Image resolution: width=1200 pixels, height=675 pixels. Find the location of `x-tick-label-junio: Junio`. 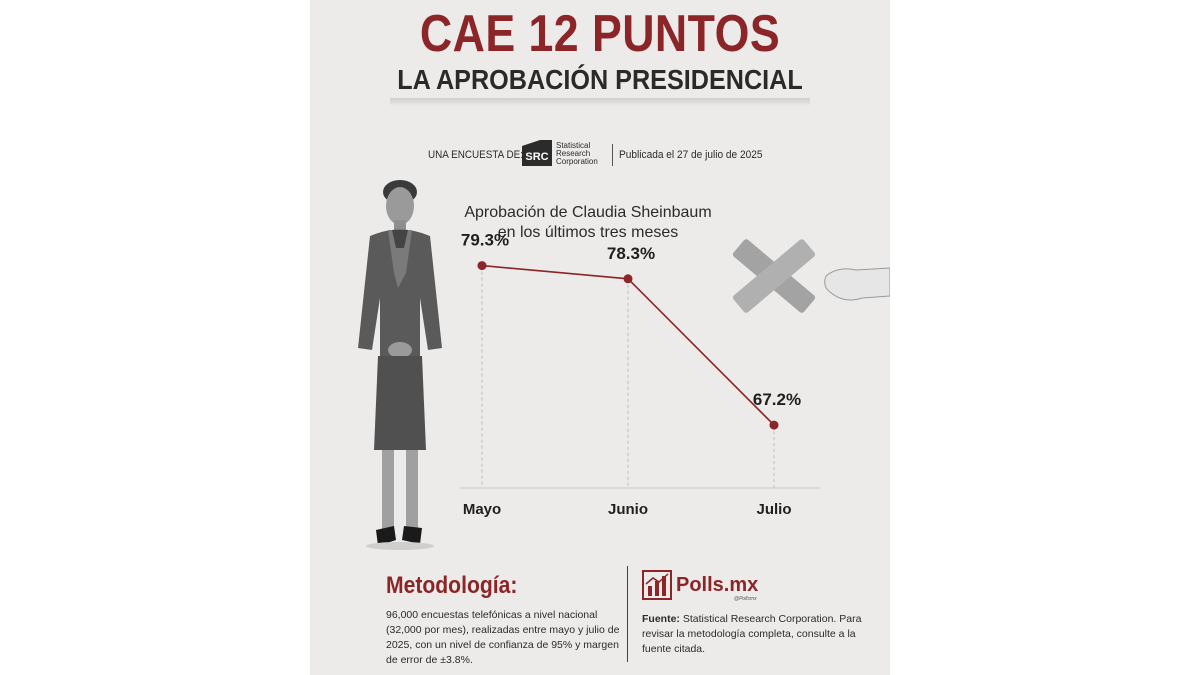

x-tick-label-junio: Junio is located at coordinates (628, 509).